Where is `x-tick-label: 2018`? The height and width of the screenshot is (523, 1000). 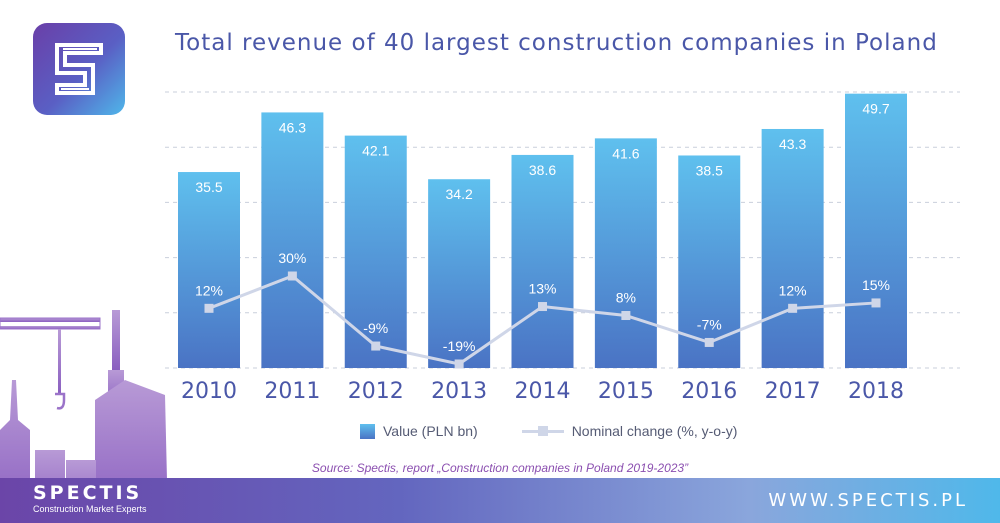
x-tick-label: 2018 is located at coordinates (876, 391).